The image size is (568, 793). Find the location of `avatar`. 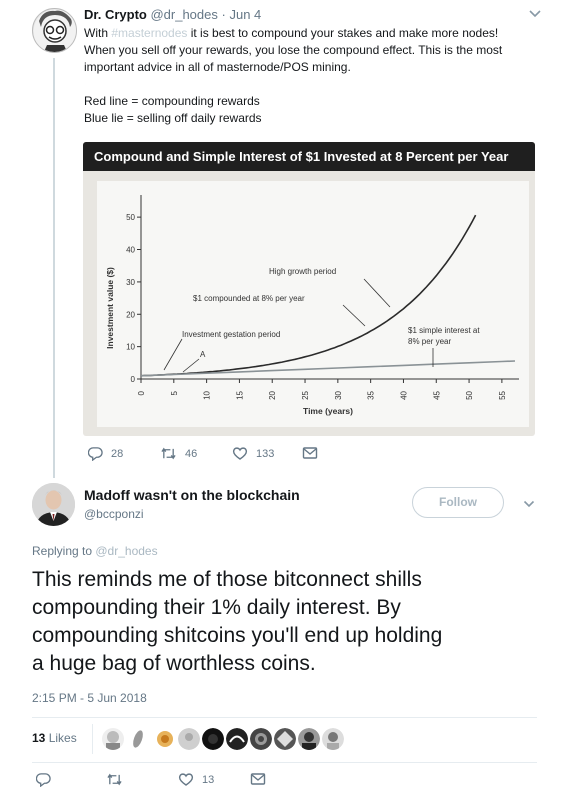

avatar is located at coordinates (54, 30).